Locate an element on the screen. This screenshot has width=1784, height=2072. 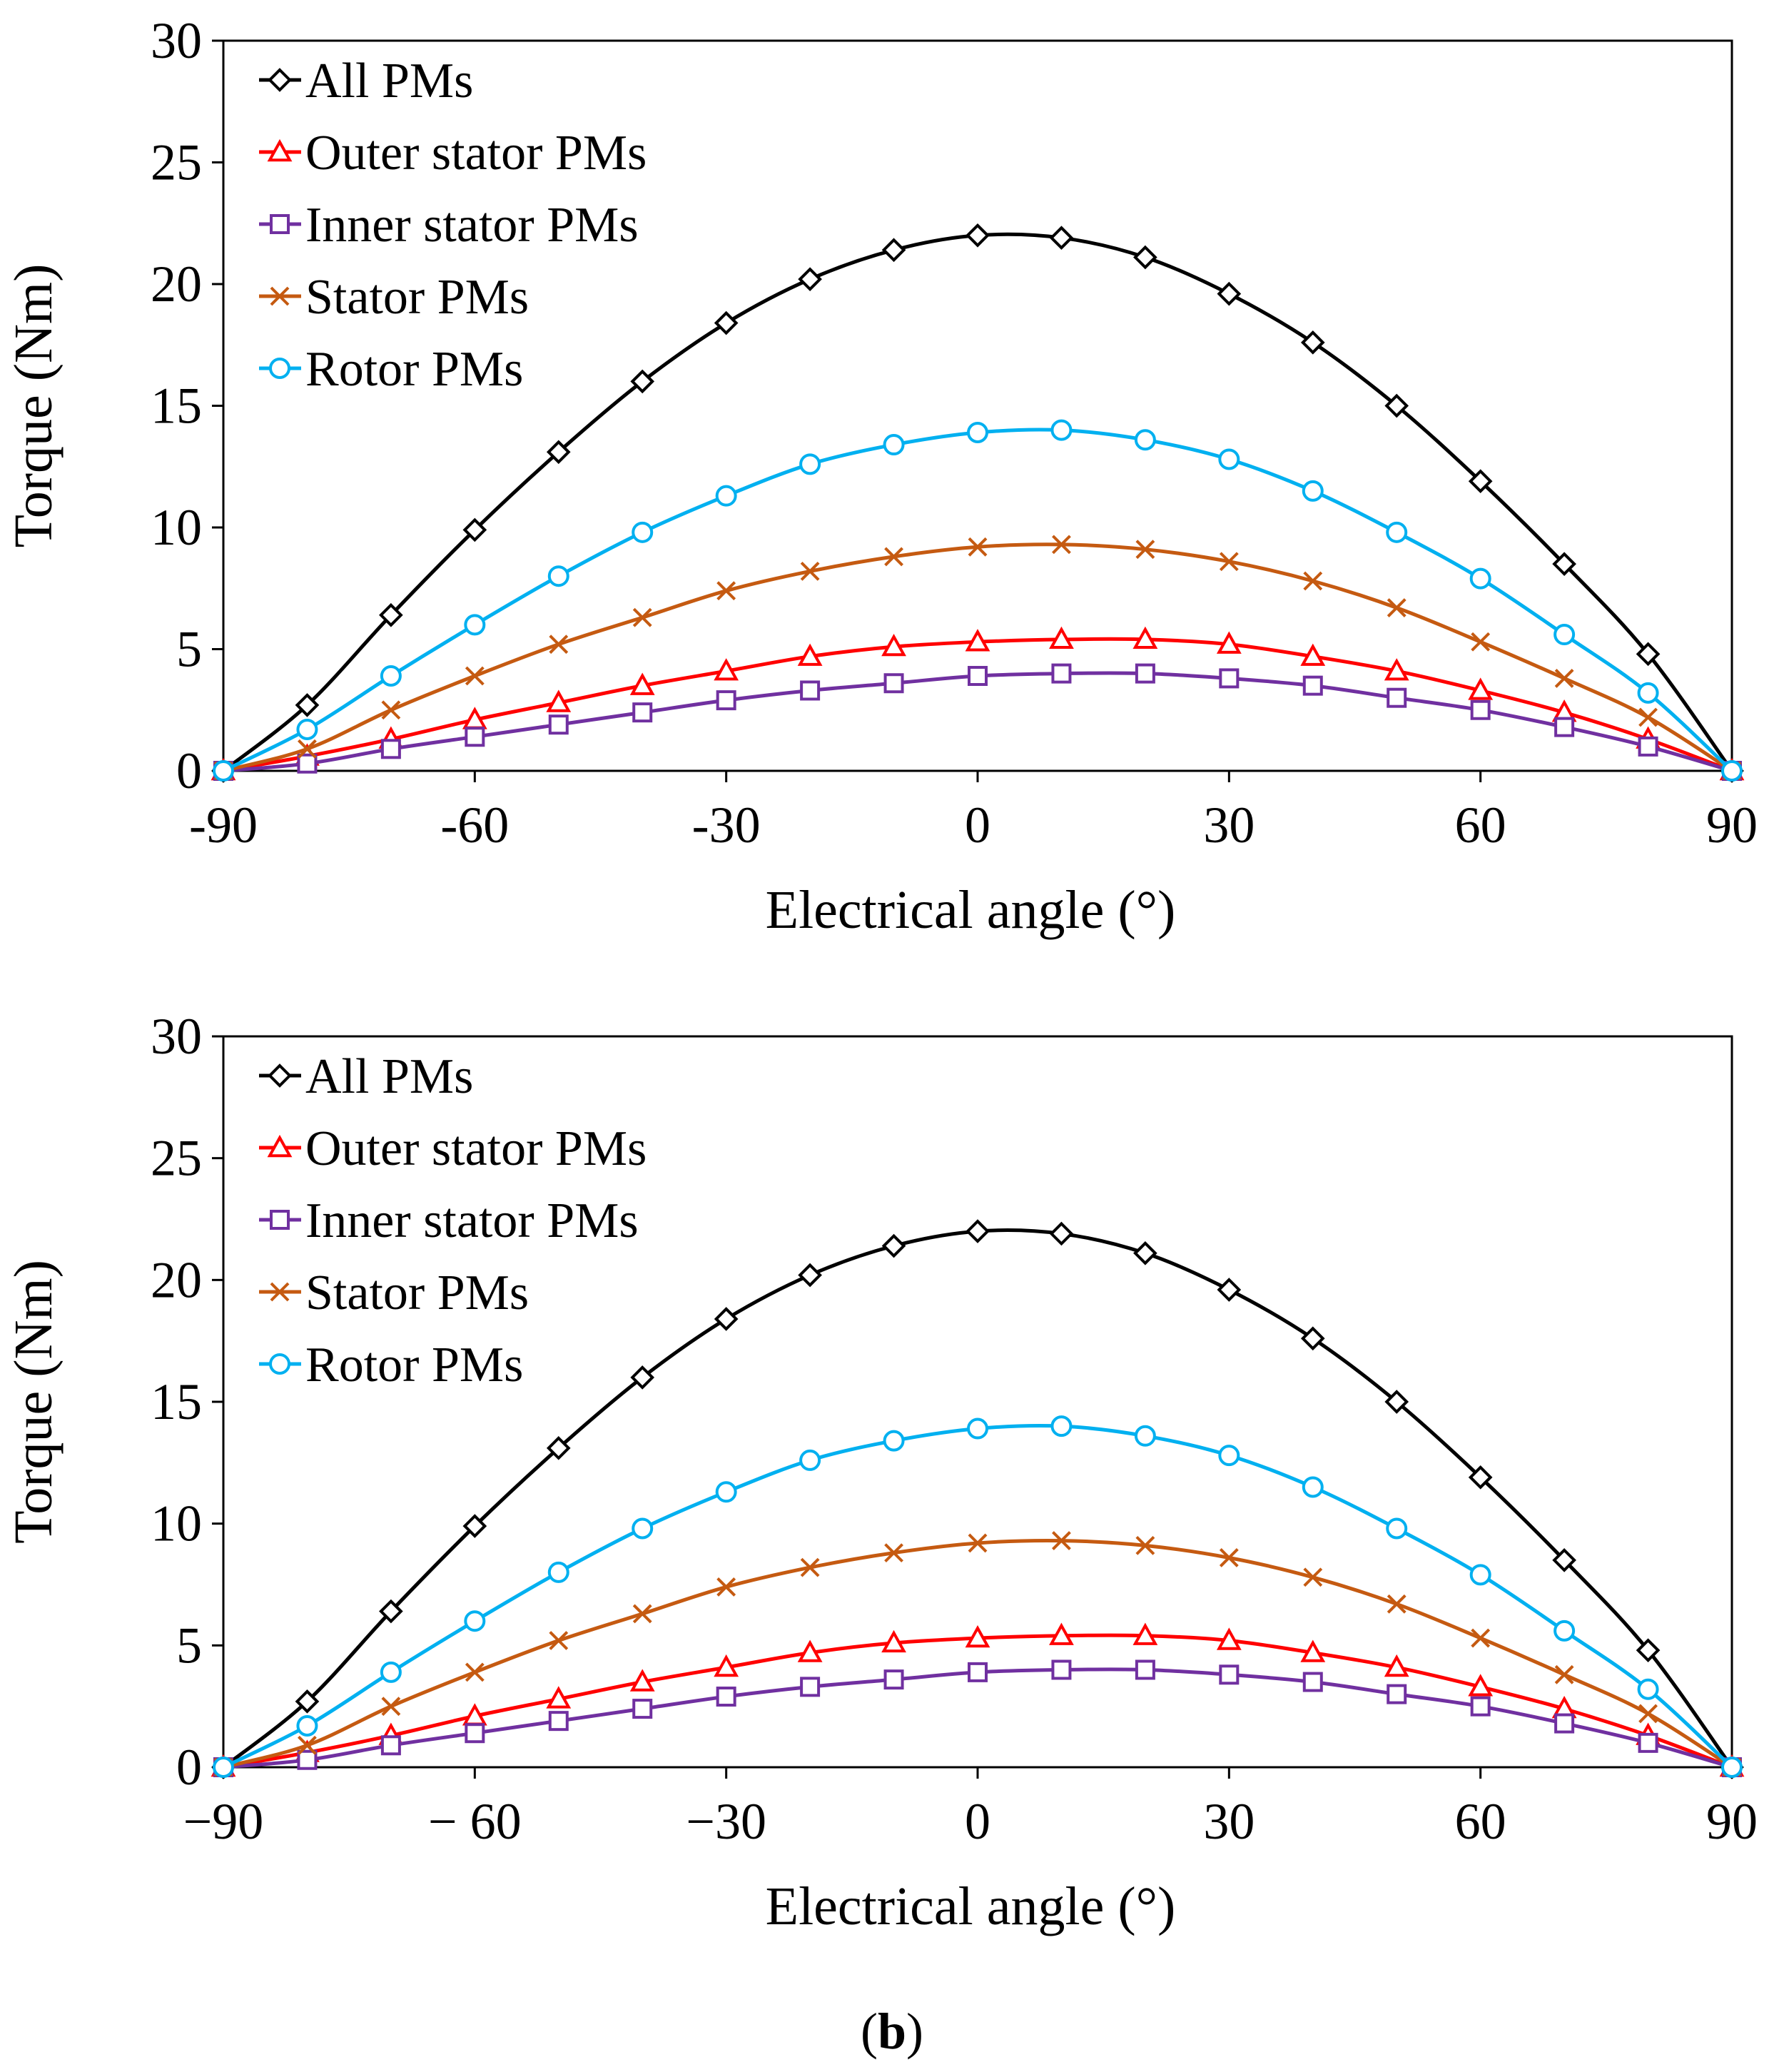
legend-label: Inner stator PMs is located at coordinates (472, 1220).